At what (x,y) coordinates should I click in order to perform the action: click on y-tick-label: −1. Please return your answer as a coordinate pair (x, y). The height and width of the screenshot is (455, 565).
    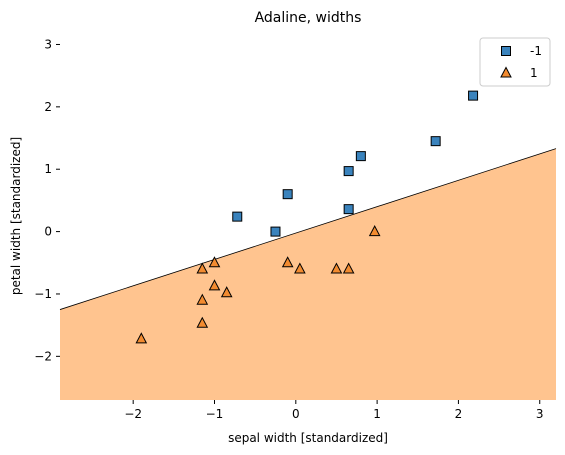
    Looking at the image, I should click on (43, 294).